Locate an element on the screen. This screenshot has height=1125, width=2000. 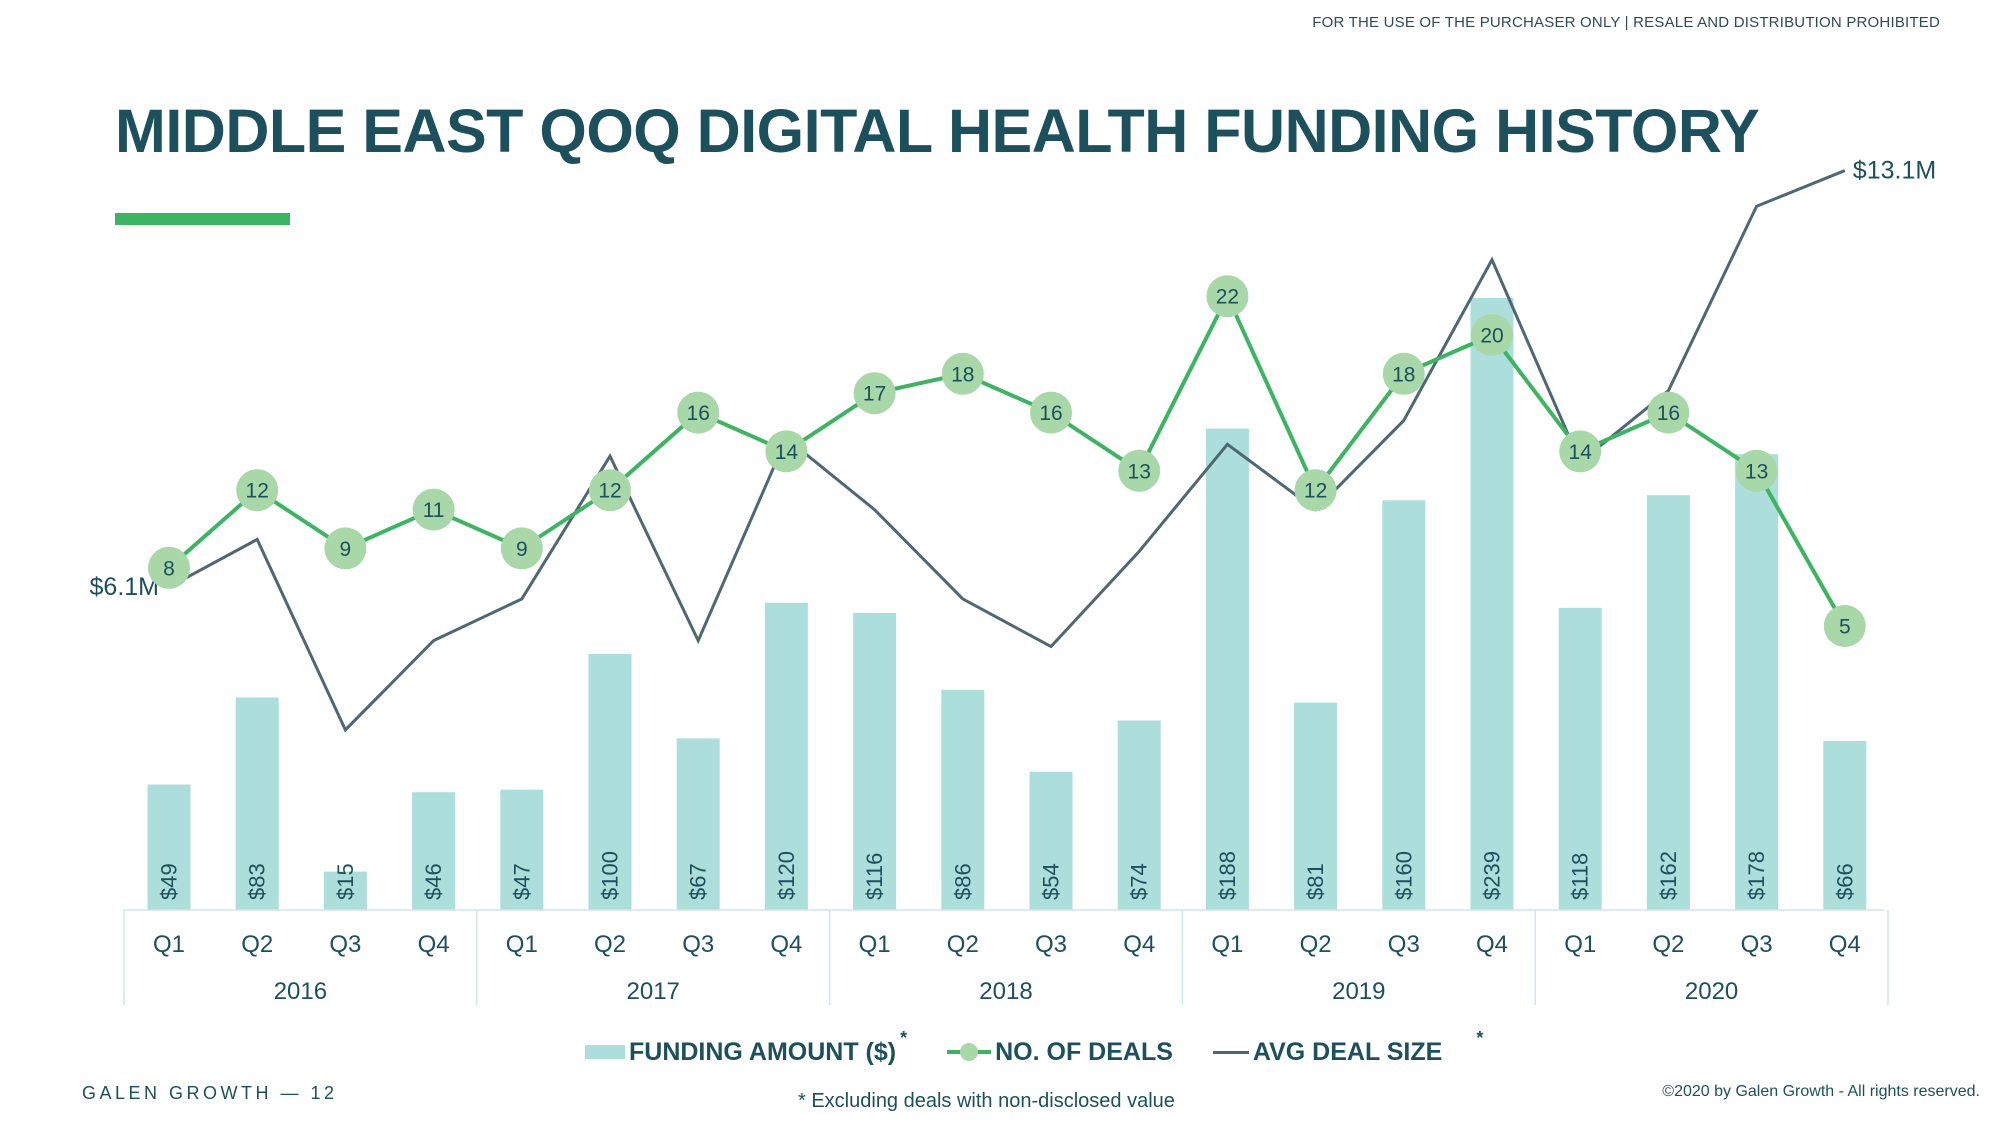
brand-footer: GALEN GROWTH — 12 is located at coordinates (210, 1093).